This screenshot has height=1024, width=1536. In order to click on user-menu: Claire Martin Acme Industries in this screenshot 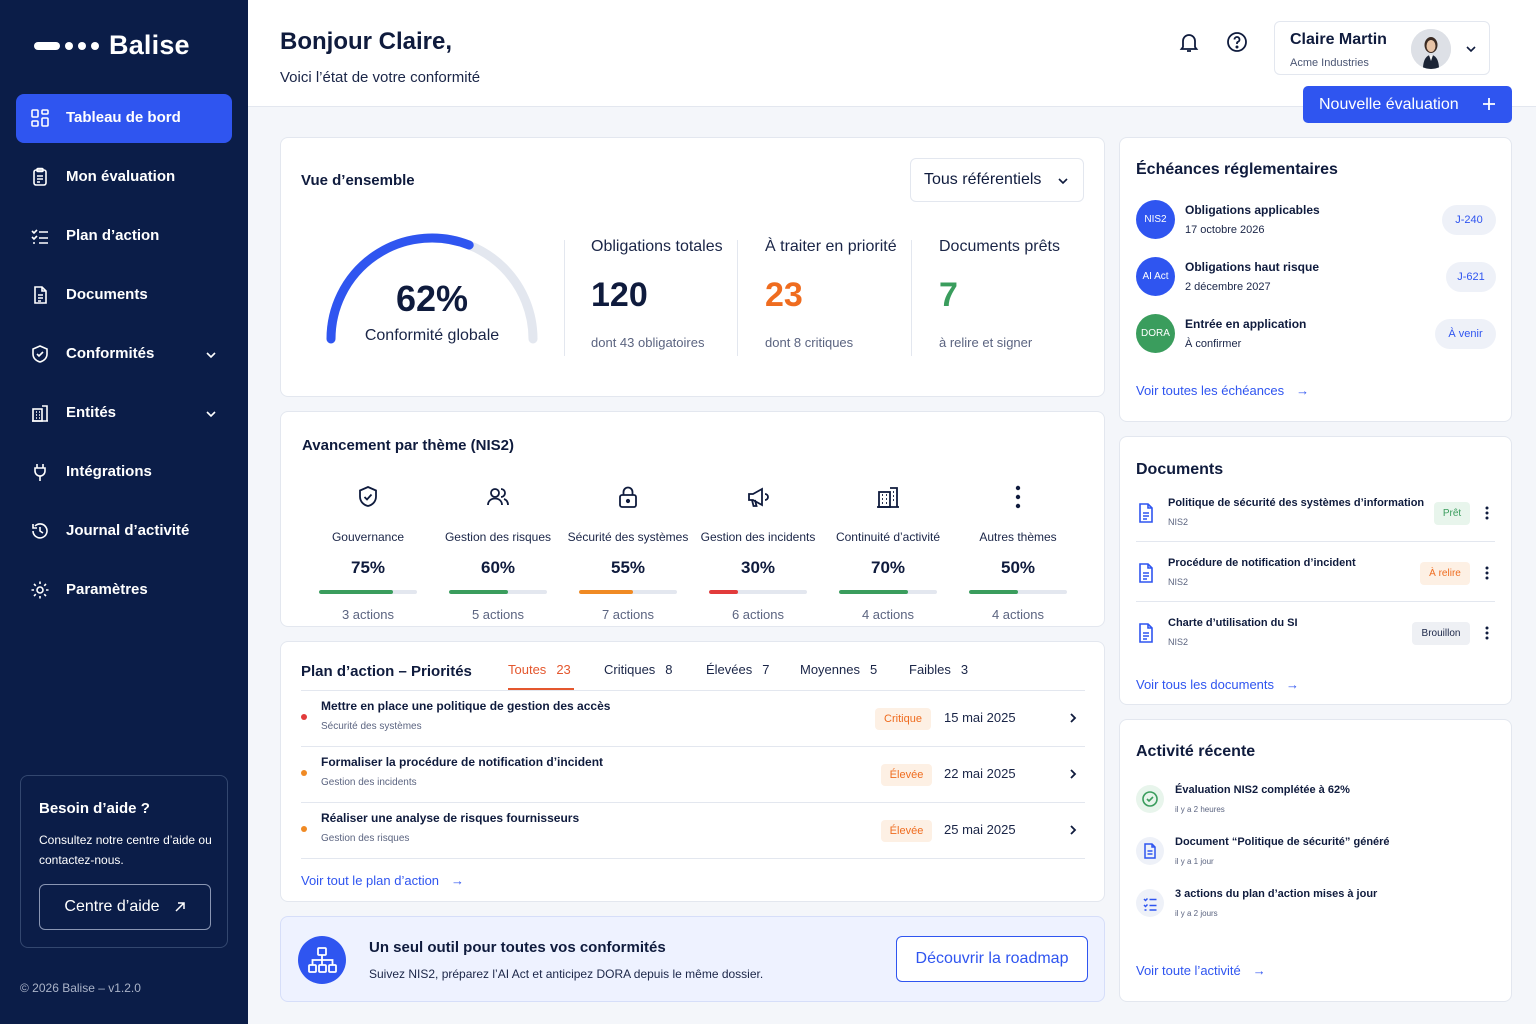, I will do `click(1382, 48)`.